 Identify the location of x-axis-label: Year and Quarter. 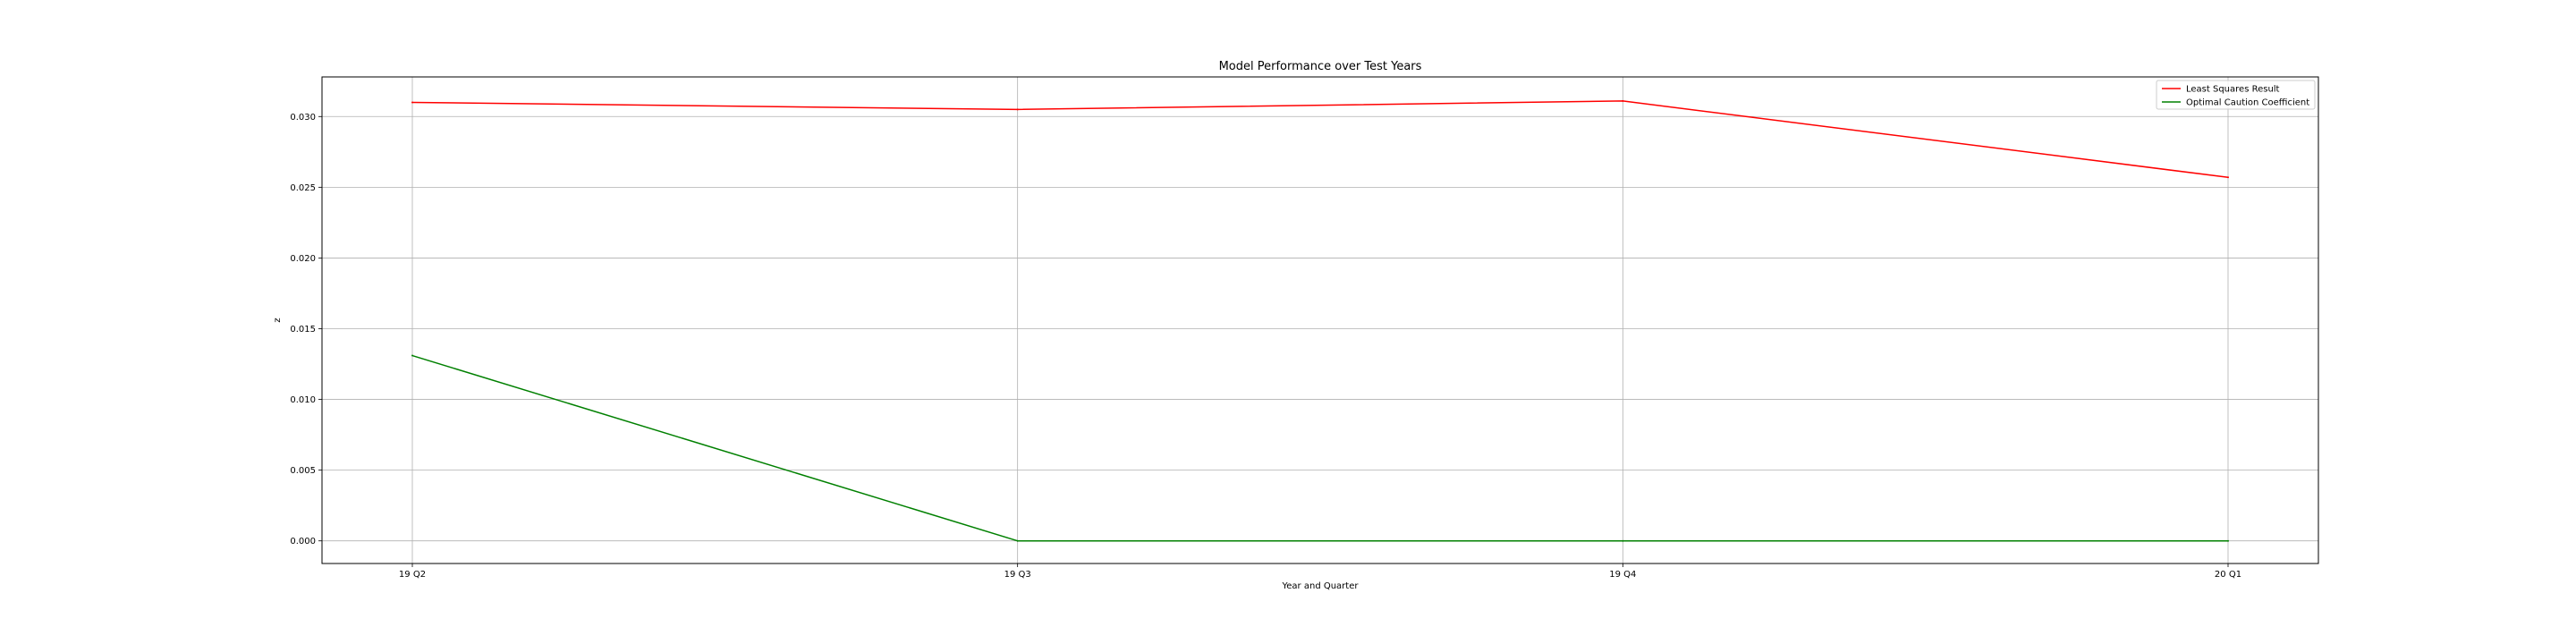
(1321, 586).